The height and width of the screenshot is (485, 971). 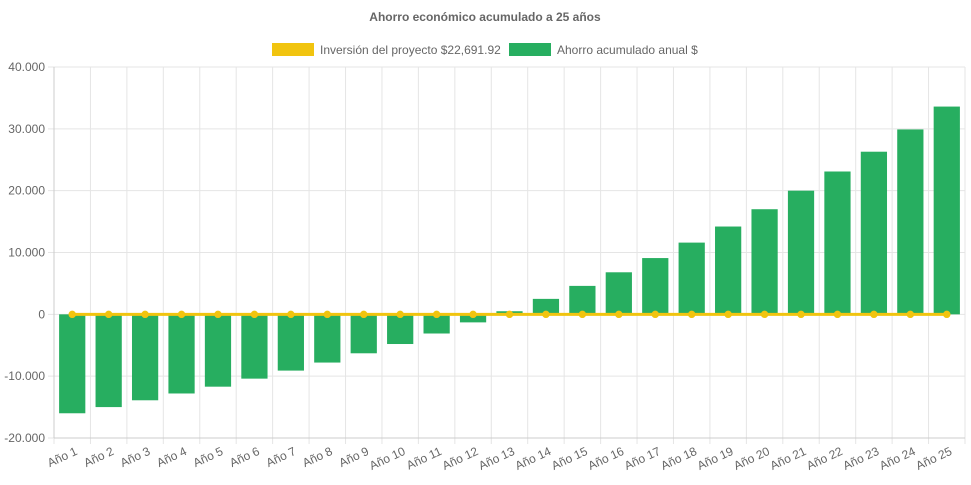 What do you see at coordinates (99, 457) in the screenshot?
I see `x-tick-label: Año 2` at bounding box center [99, 457].